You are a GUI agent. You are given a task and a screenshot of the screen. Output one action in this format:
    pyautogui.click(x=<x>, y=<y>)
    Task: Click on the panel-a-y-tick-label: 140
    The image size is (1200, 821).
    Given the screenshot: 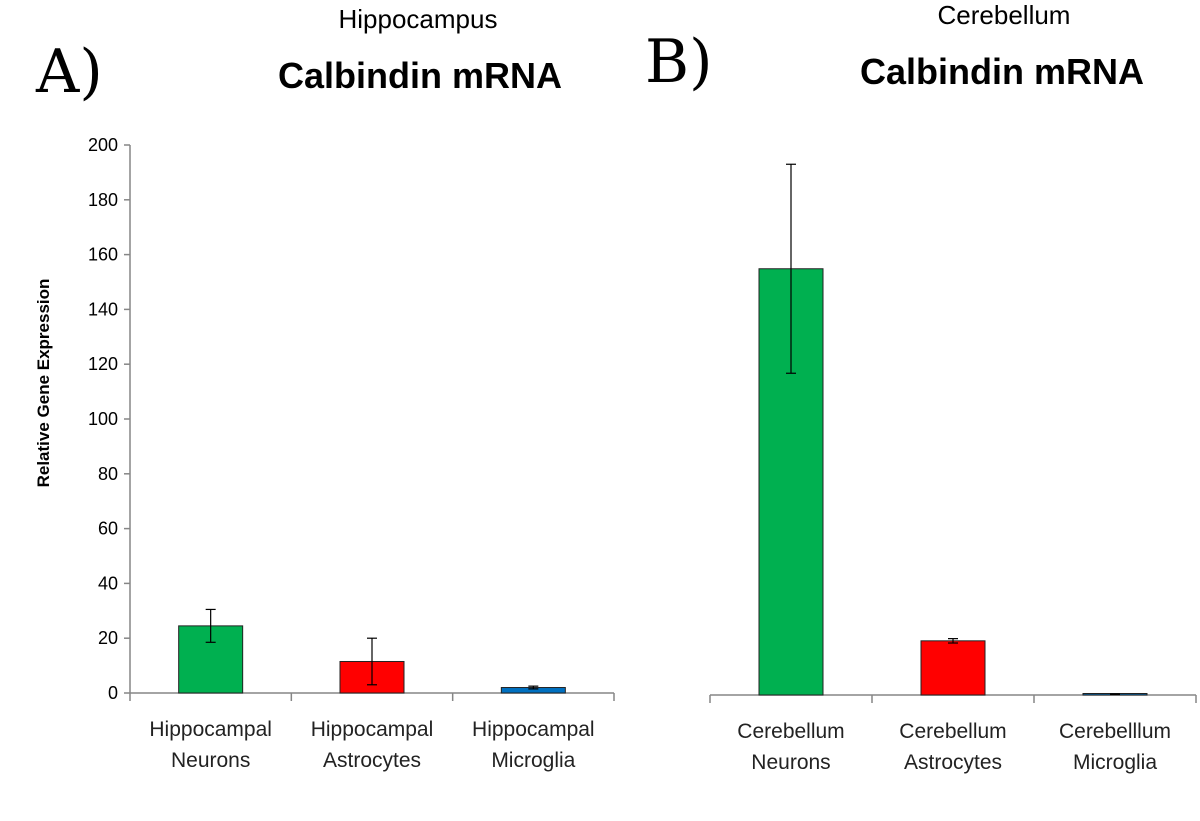 What is the action you would take?
    pyautogui.click(x=103, y=309)
    